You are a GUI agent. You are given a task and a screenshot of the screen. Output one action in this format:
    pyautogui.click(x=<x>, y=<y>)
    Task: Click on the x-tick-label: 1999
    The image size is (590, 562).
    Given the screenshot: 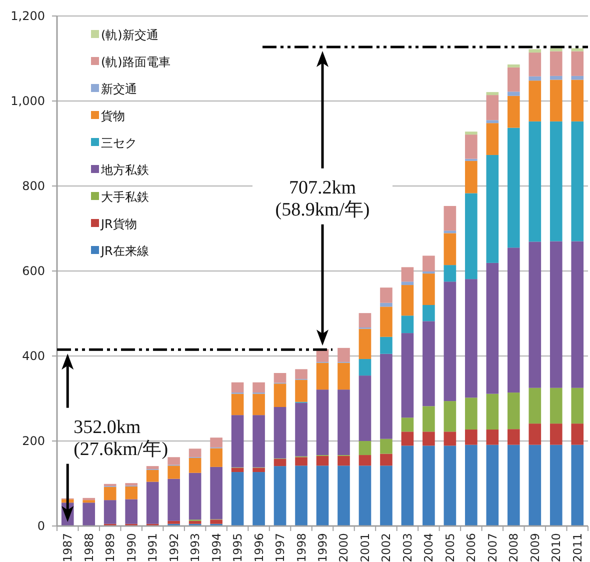 What is the action you would take?
    pyautogui.click(x=323, y=547)
    